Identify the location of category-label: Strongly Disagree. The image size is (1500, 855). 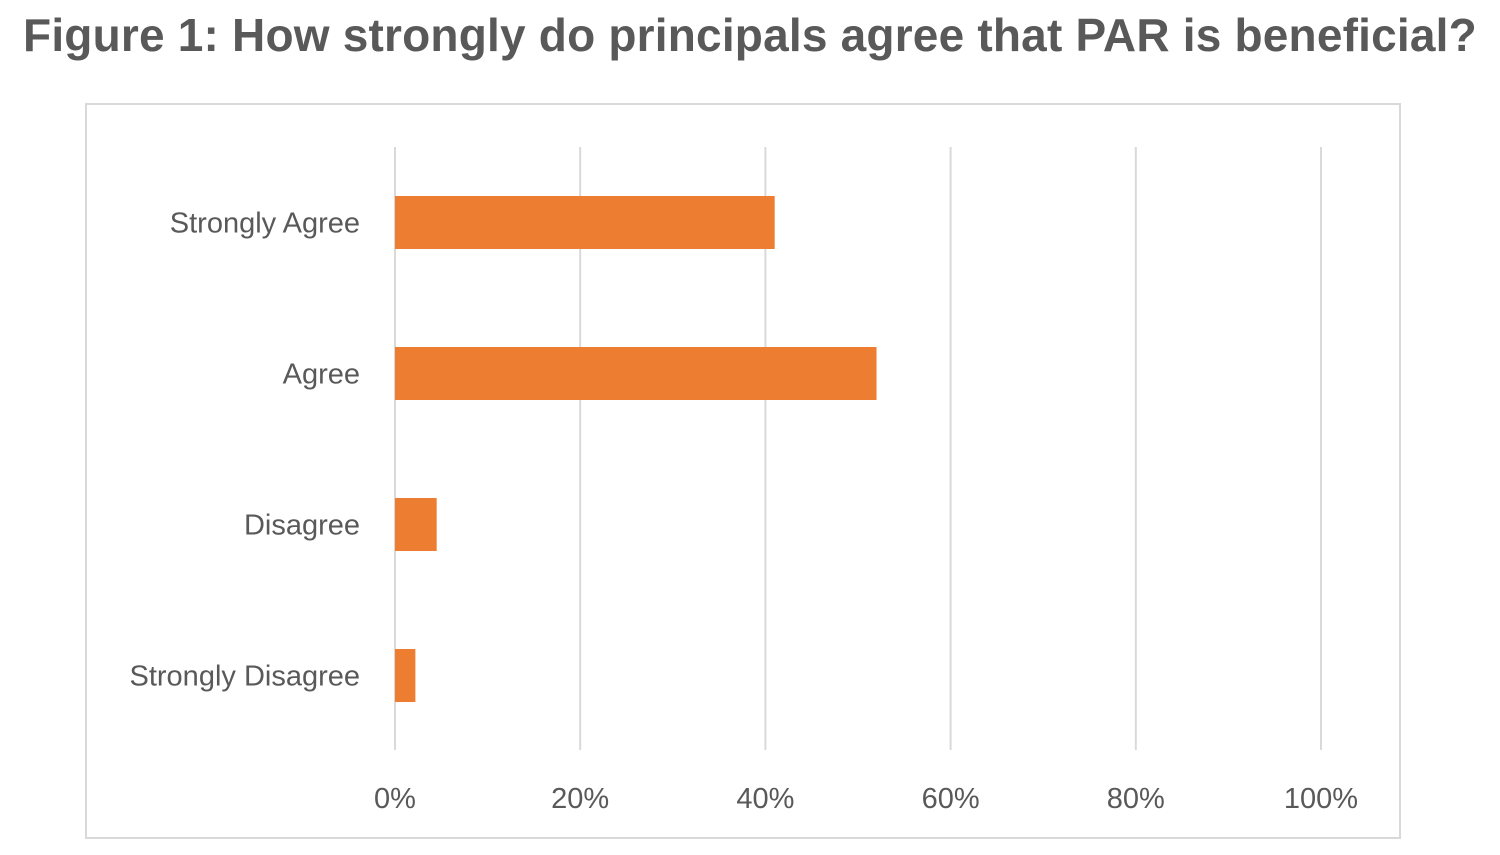
(245, 677).